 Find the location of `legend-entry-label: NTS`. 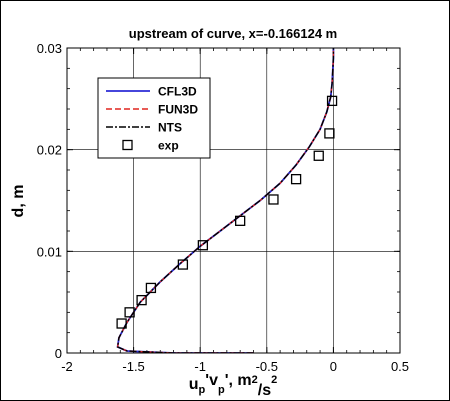

legend-entry-label: NTS is located at coordinates (170, 128).